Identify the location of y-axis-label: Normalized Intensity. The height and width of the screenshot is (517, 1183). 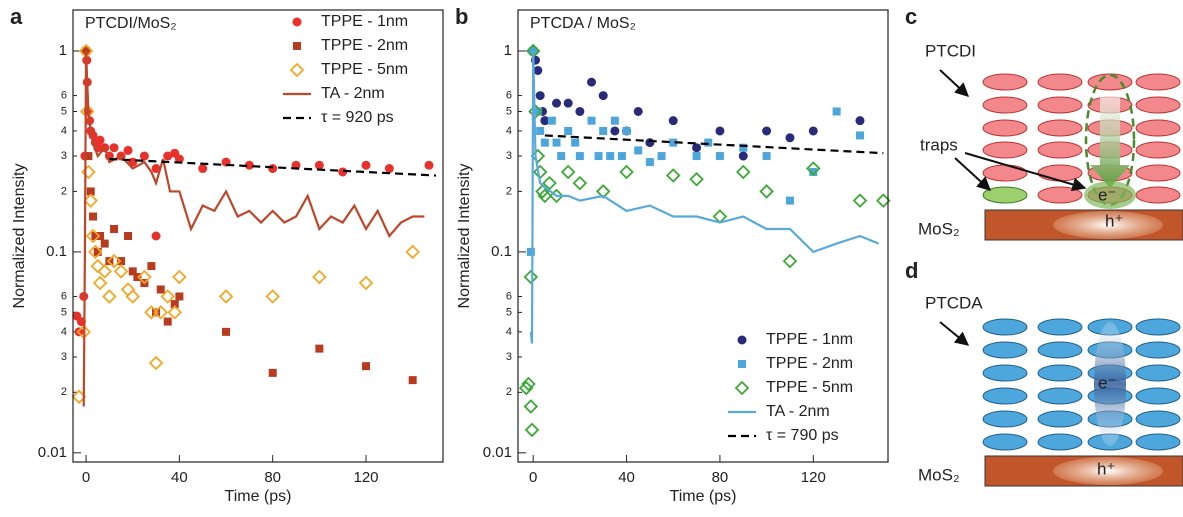
(464, 236).